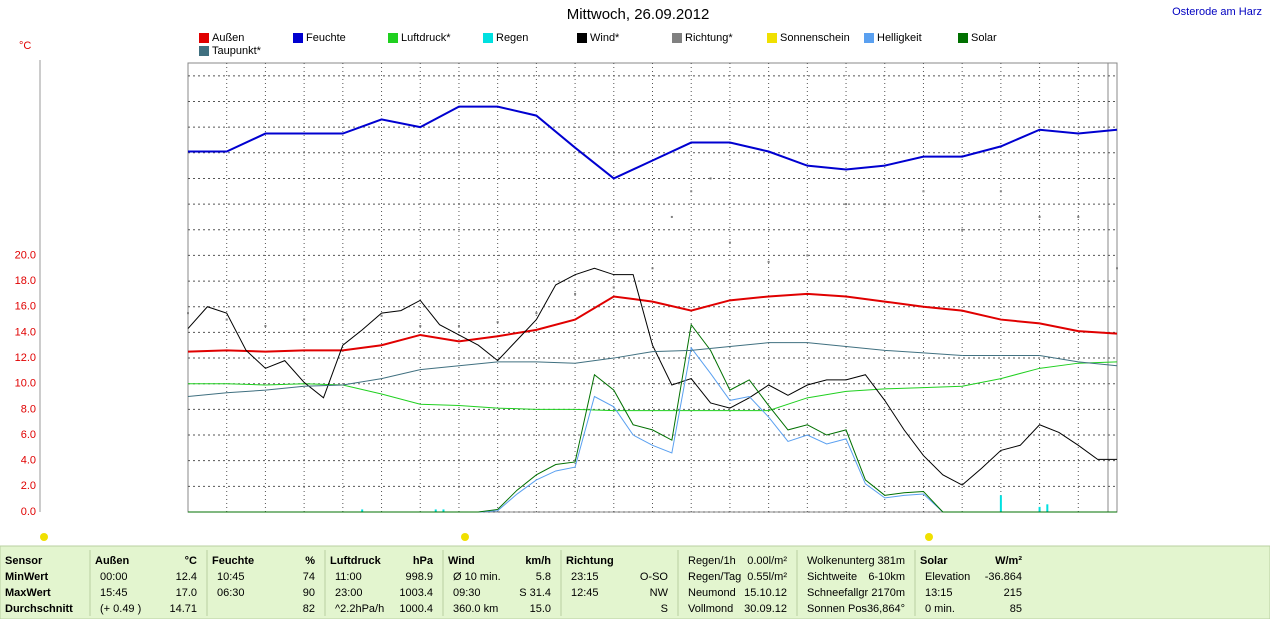 This screenshot has height=619, width=1270. I want to click on table-cell: 215, so click(1013, 593).